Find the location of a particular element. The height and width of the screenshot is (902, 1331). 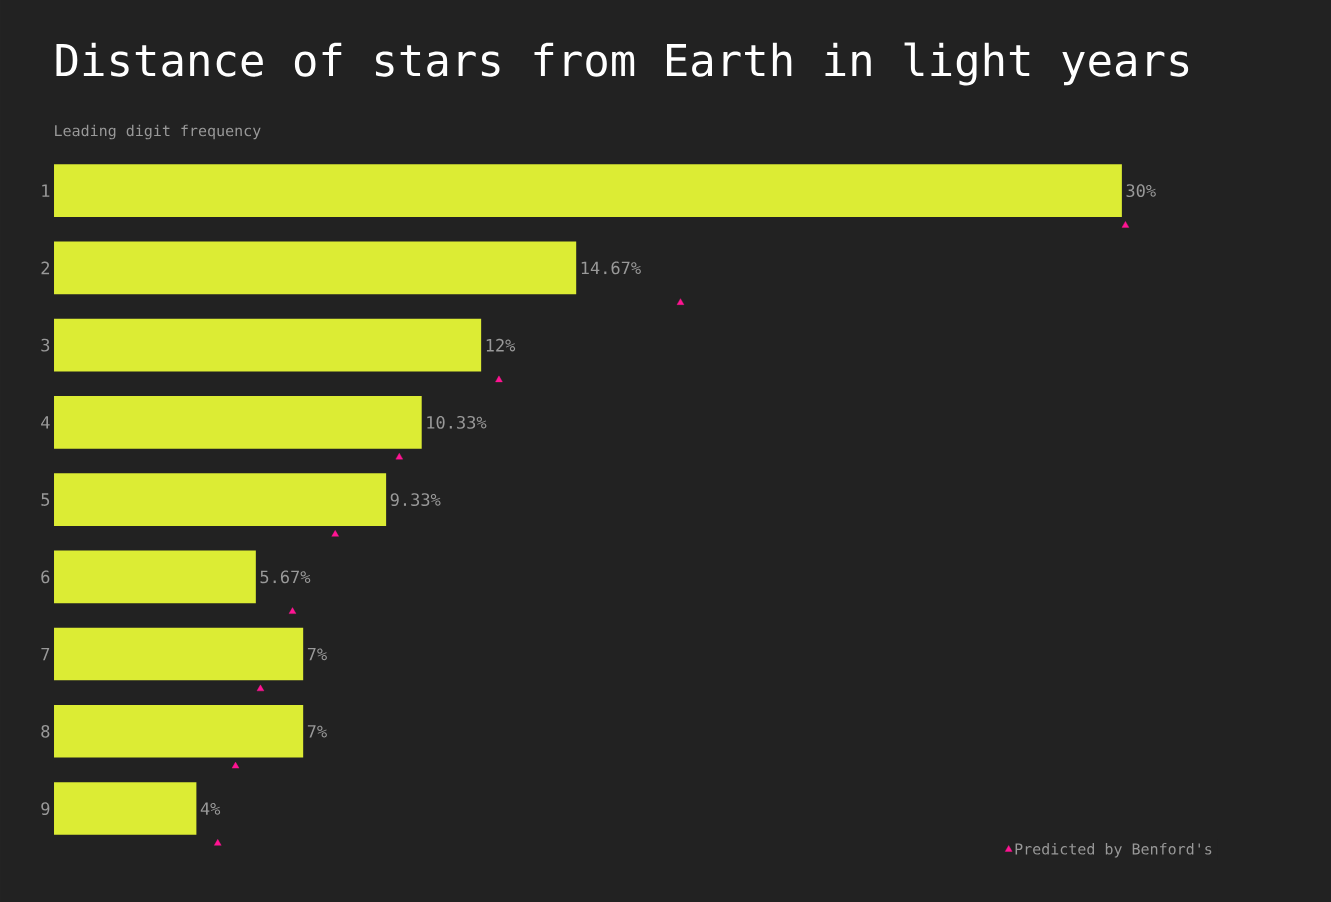

y-tick-label: 3 is located at coordinates (45, 345).